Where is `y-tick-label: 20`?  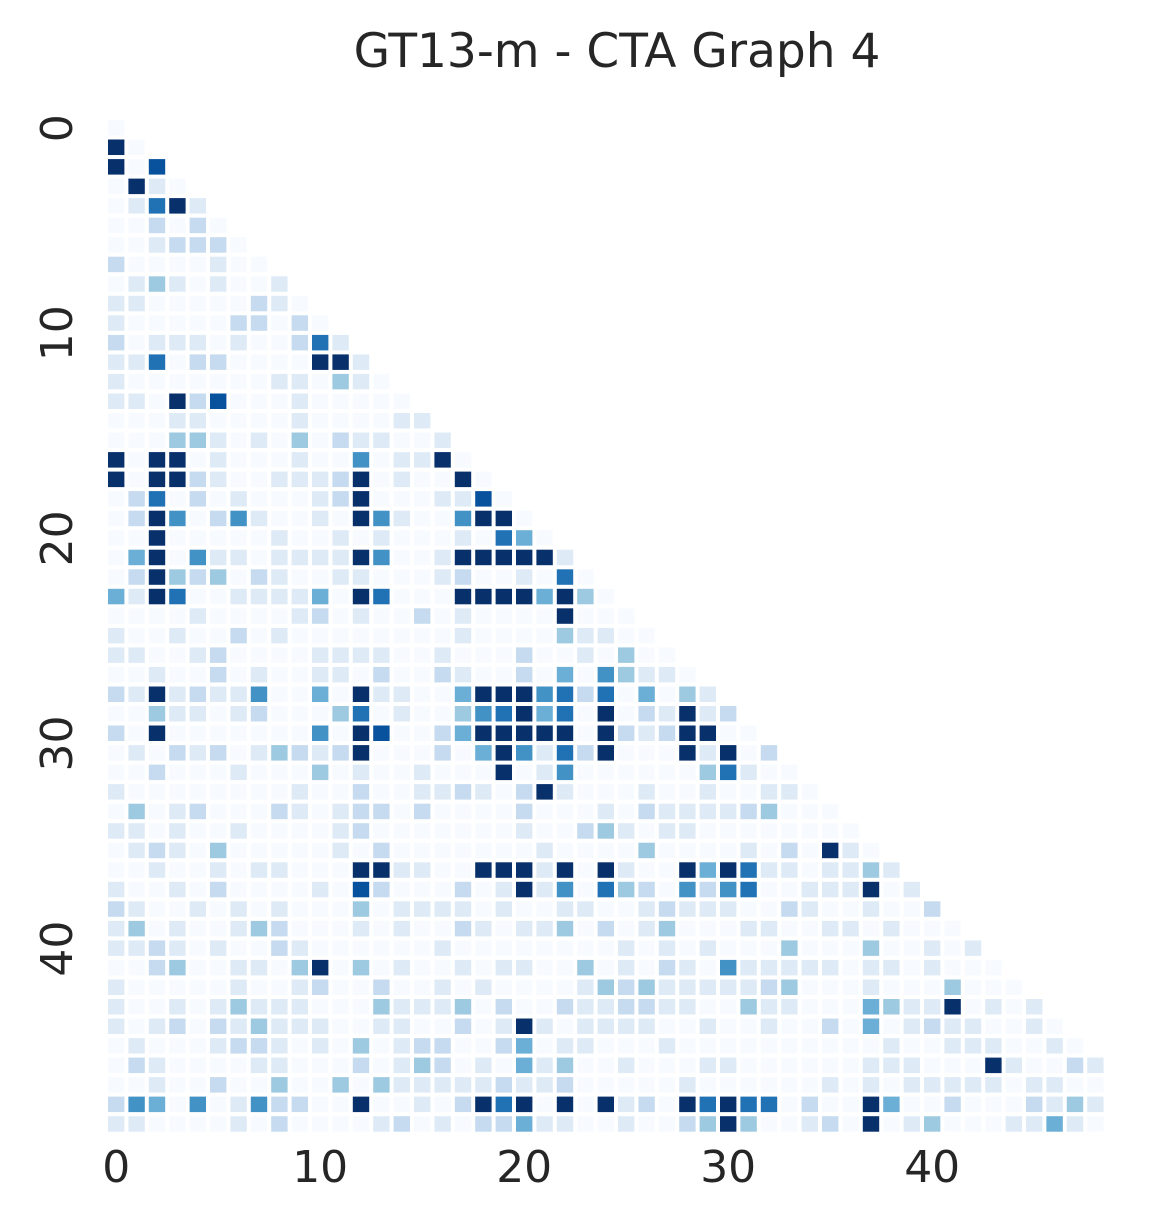
y-tick-label: 20 is located at coordinates (57, 538).